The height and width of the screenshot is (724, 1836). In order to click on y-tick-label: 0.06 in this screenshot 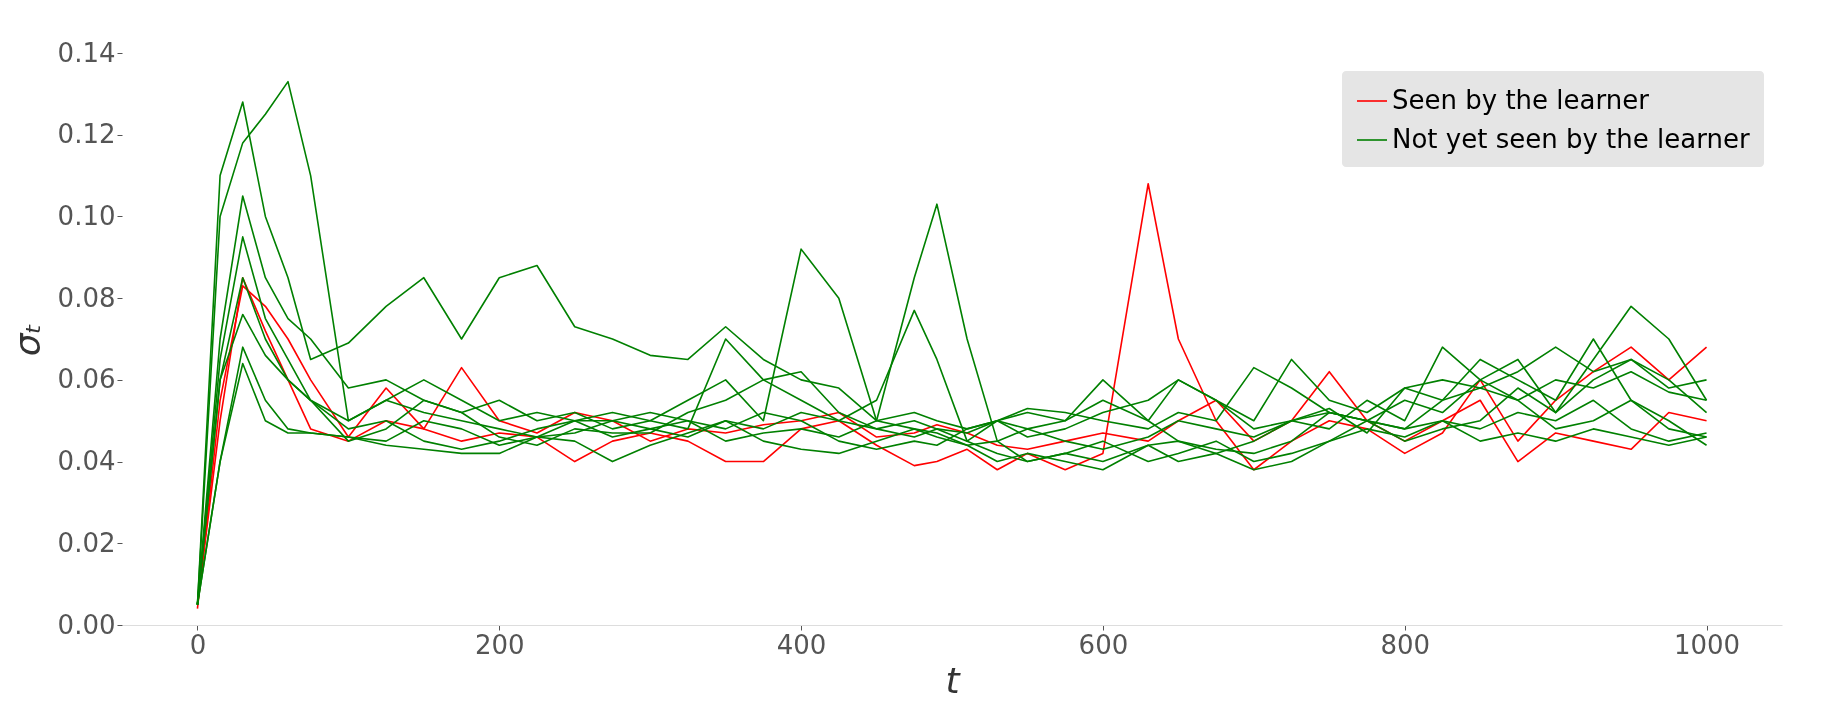, I will do `click(86, 379)`.